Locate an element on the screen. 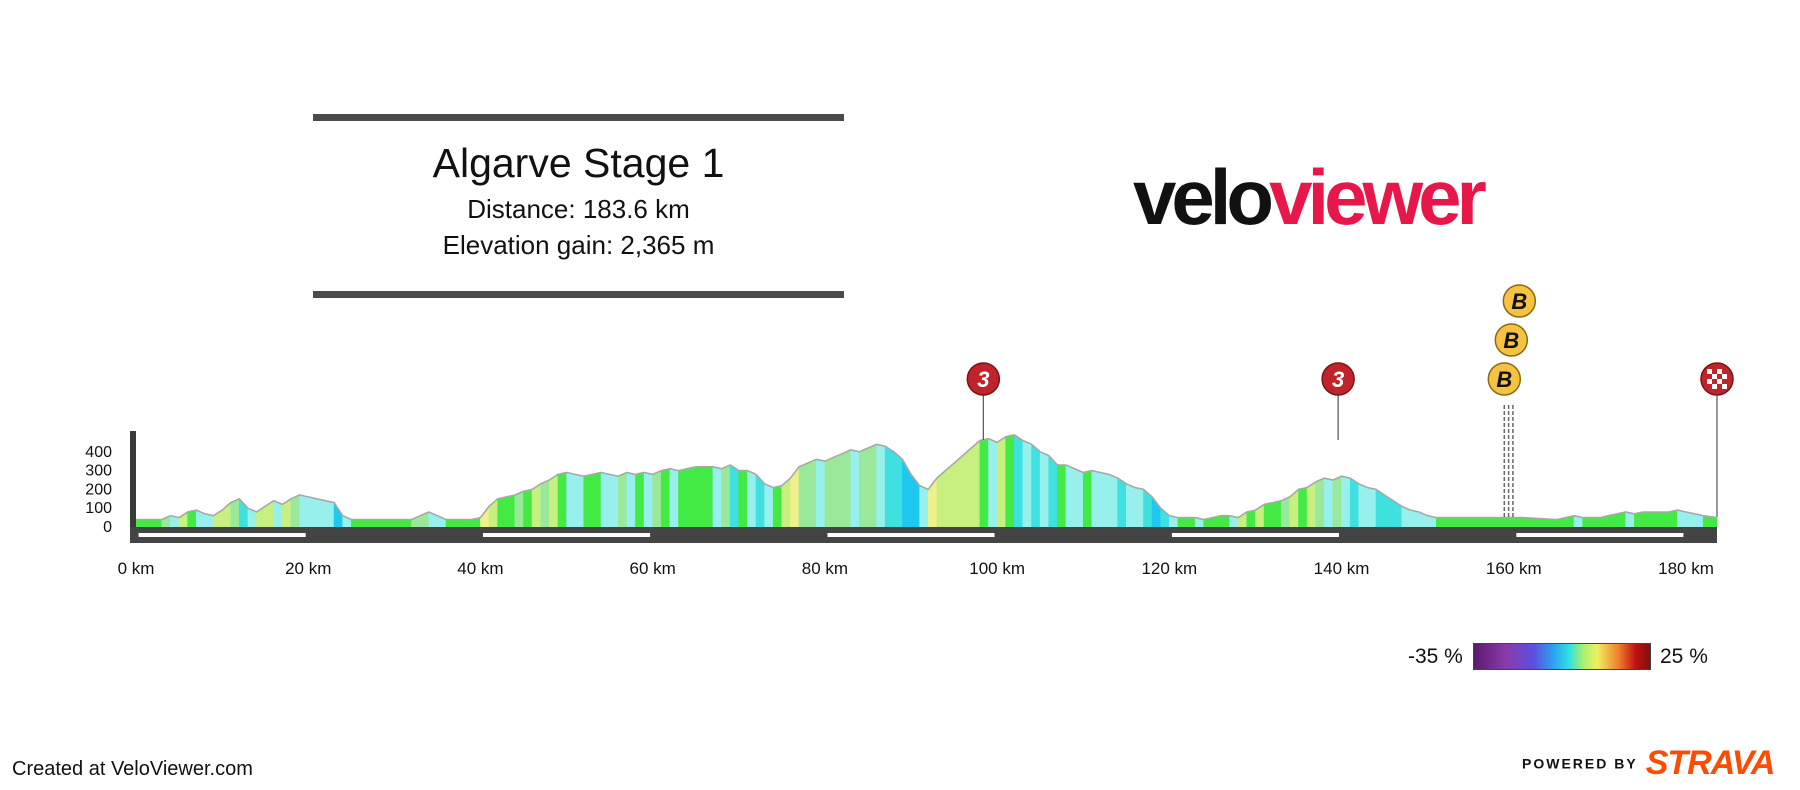 This screenshot has width=1800, height=790. powered-by-label: POWERED BY is located at coordinates (1580, 763).